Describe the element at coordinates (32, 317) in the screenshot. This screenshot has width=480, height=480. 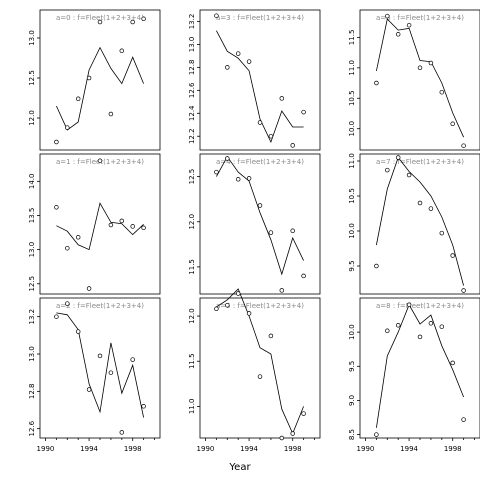
I see `y-tick-label: 13.2` at that location.